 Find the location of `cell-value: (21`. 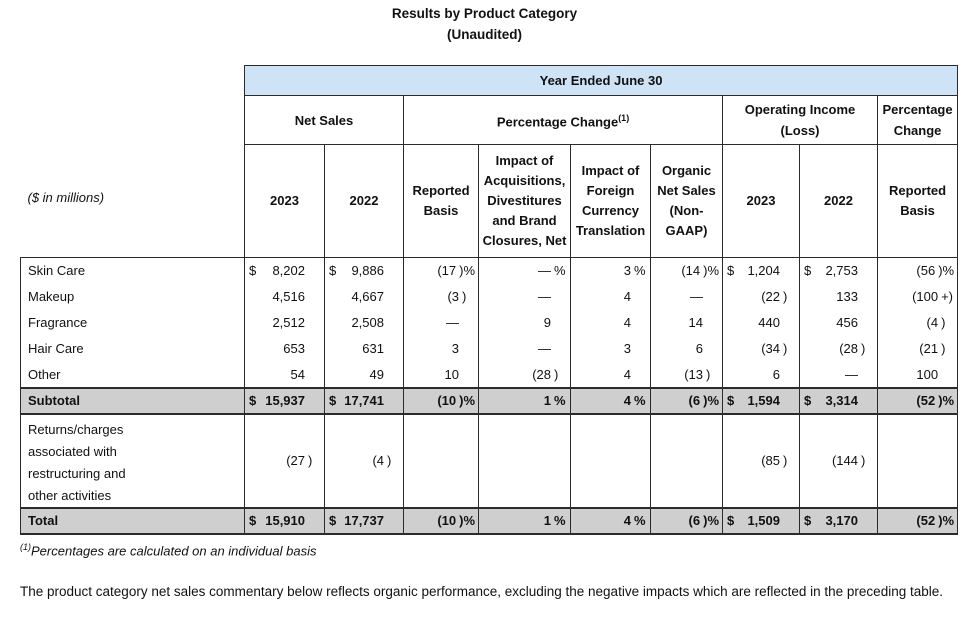

cell-value: (21 is located at coordinates (929, 348).